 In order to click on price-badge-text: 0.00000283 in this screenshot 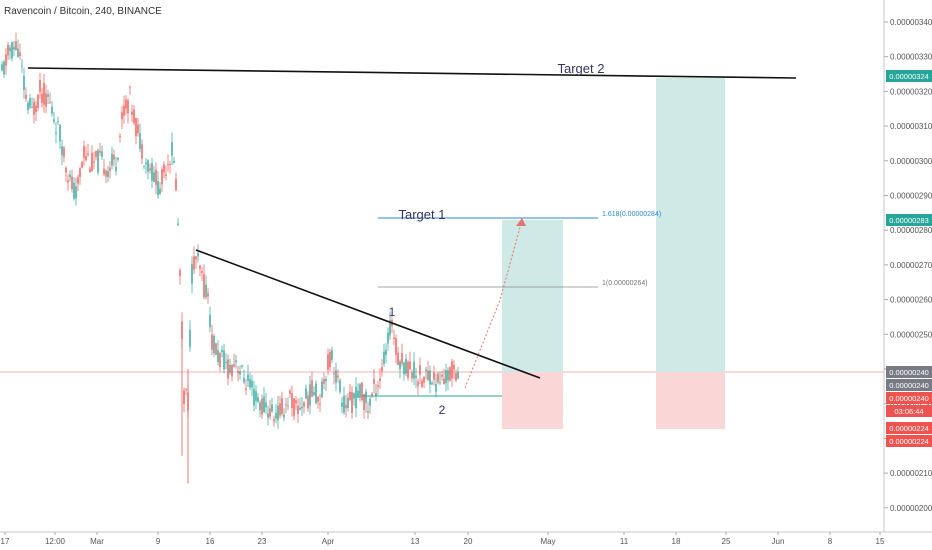, I will do `click(909, 220)`.